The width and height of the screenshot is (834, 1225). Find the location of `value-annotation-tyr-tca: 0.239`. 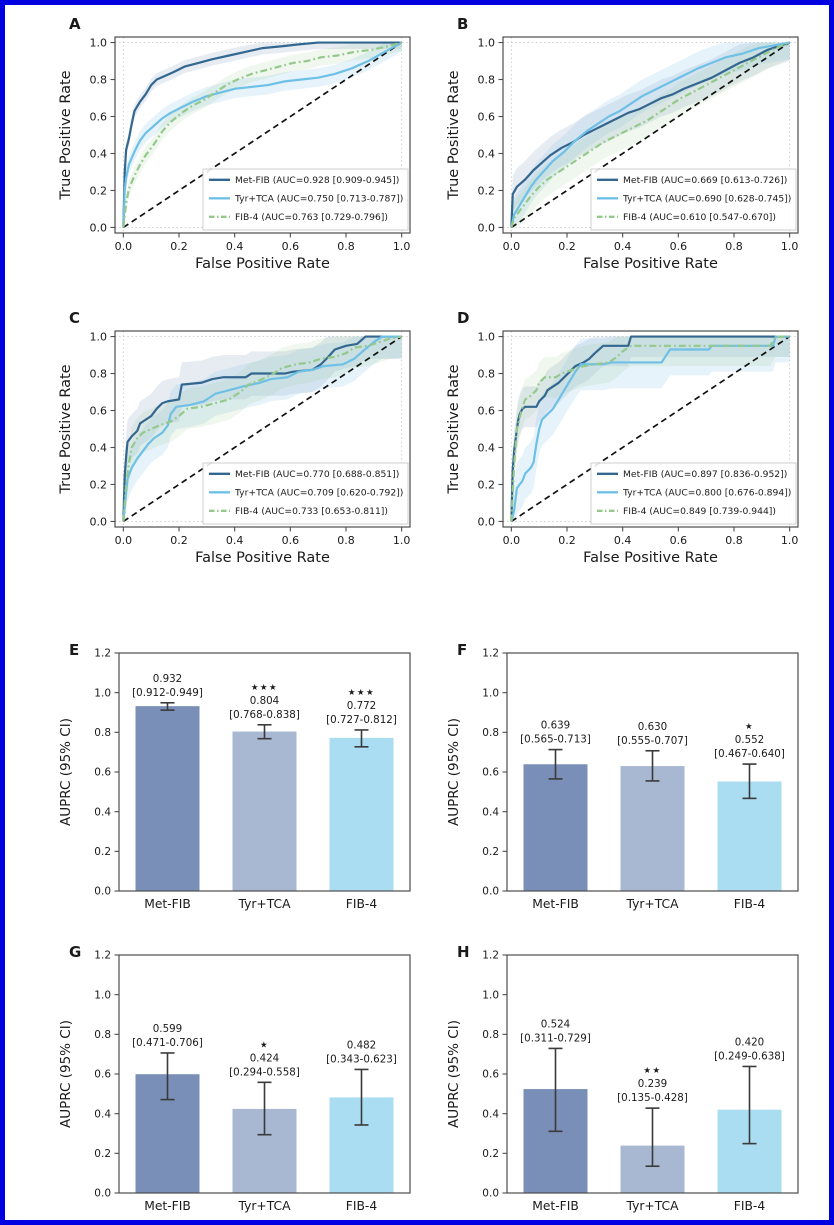

value-annotation-tyr-tca: 0.239 is located at coordinates (652, 1084).